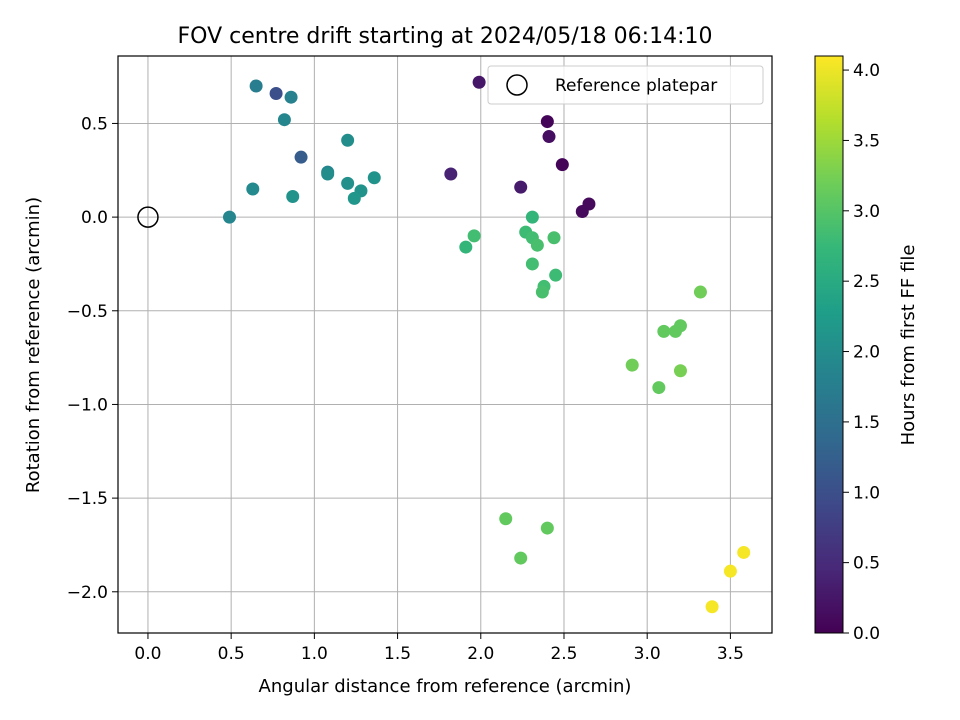  Describe the element at coordinates (314, 654) in the screenshot. I see `x-tick-label: 1.0` at that location.